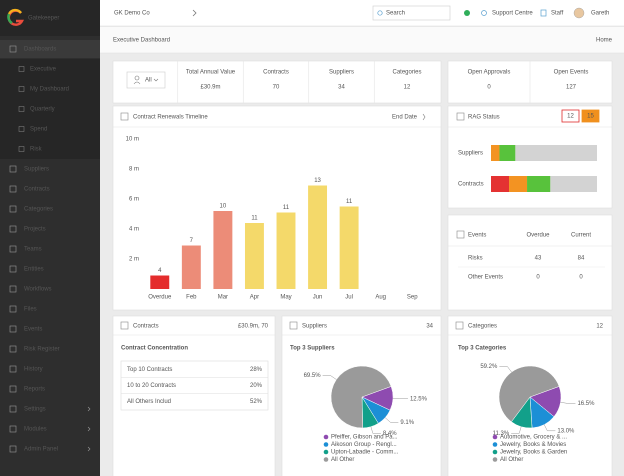  What do you see at coordinates (49, 90) in the screenshot?
I see `submenu-item: My Dashboard` at bounding box center [49, 90].